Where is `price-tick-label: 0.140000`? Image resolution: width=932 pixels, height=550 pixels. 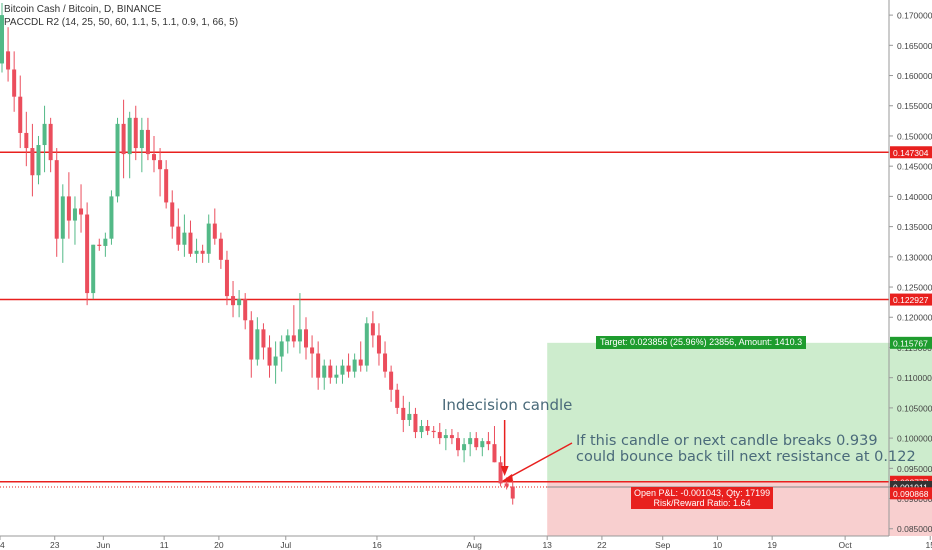 price-tick-label: 0.140000 is located at coordinates (914, 197).